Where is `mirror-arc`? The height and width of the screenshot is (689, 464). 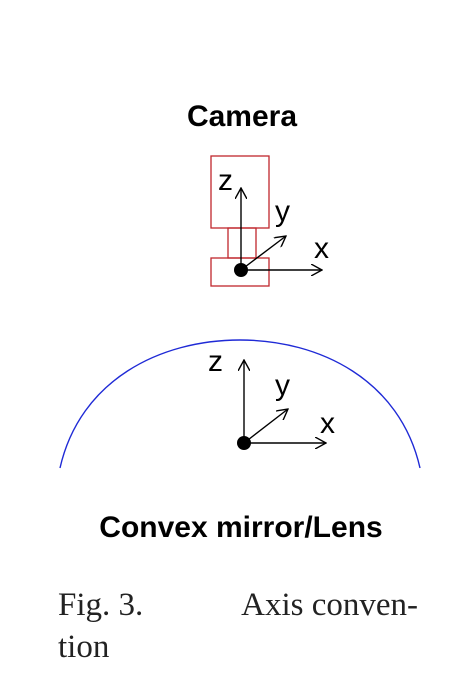 mirror-arc is located at coordinates (240, 404).